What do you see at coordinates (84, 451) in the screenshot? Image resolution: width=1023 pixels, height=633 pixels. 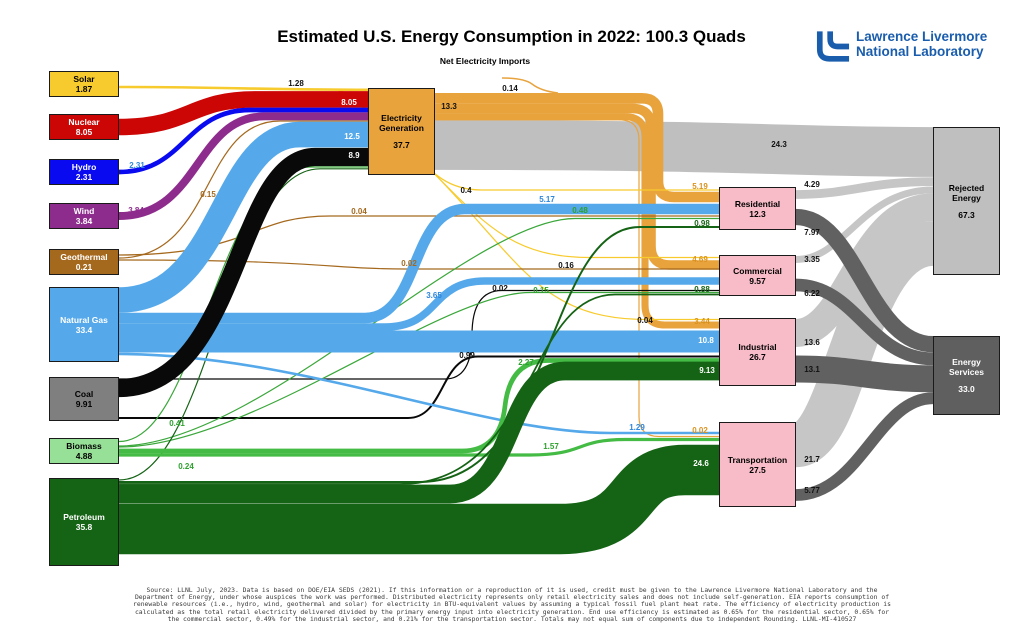 I see `node-biomass: Biomass 4.88` at bounding box center [84, 451].